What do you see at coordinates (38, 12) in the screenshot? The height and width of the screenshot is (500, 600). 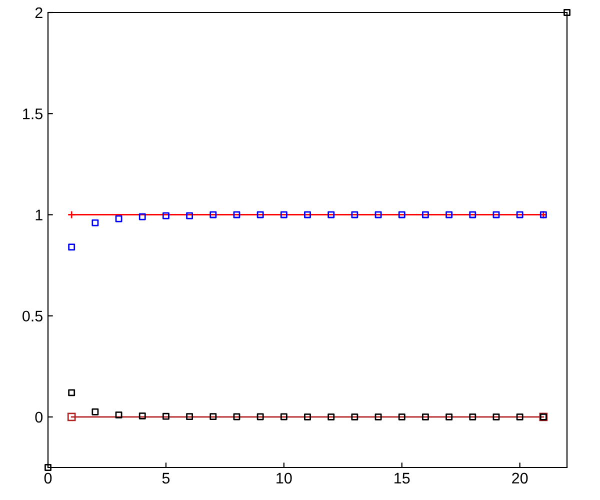 I see `y-tick-label: 2` at bounding box center [38, 12].